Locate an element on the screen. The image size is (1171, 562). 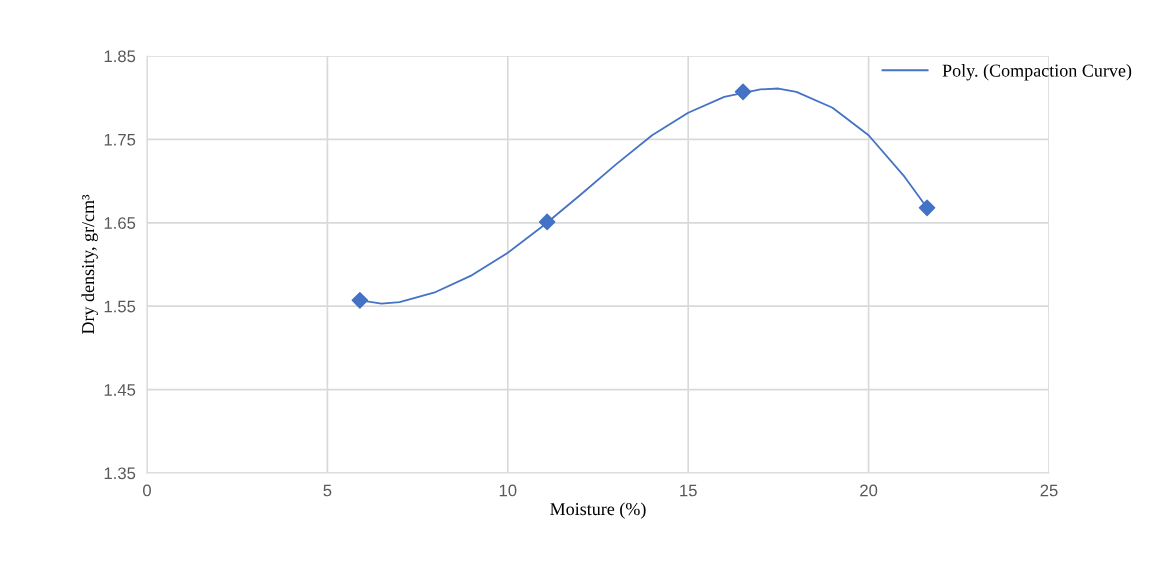
y-tick-label: 1.55 is located at coordinates (120, 306).